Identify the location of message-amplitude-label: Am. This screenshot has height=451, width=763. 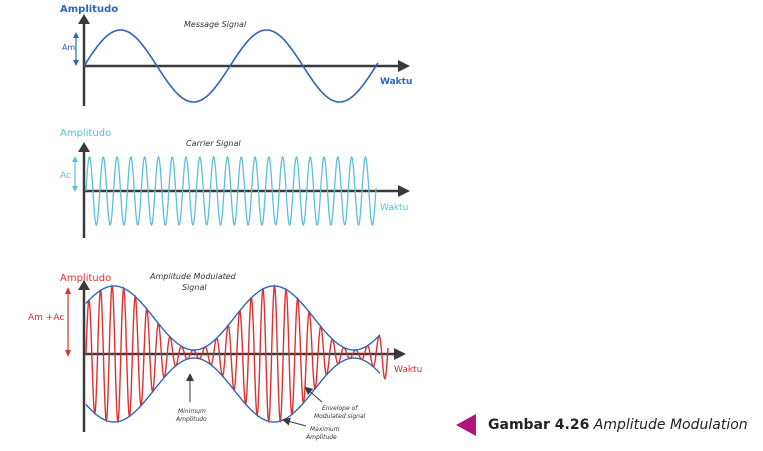
(68, 47).